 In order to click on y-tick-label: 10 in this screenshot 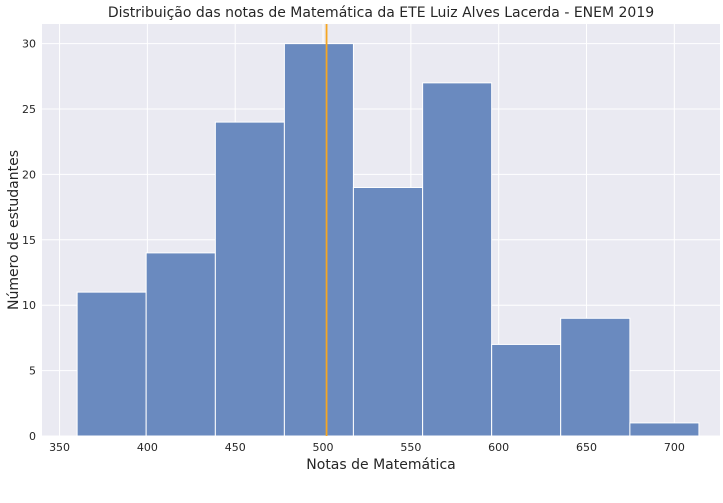, I will do `click(29, 305)`.